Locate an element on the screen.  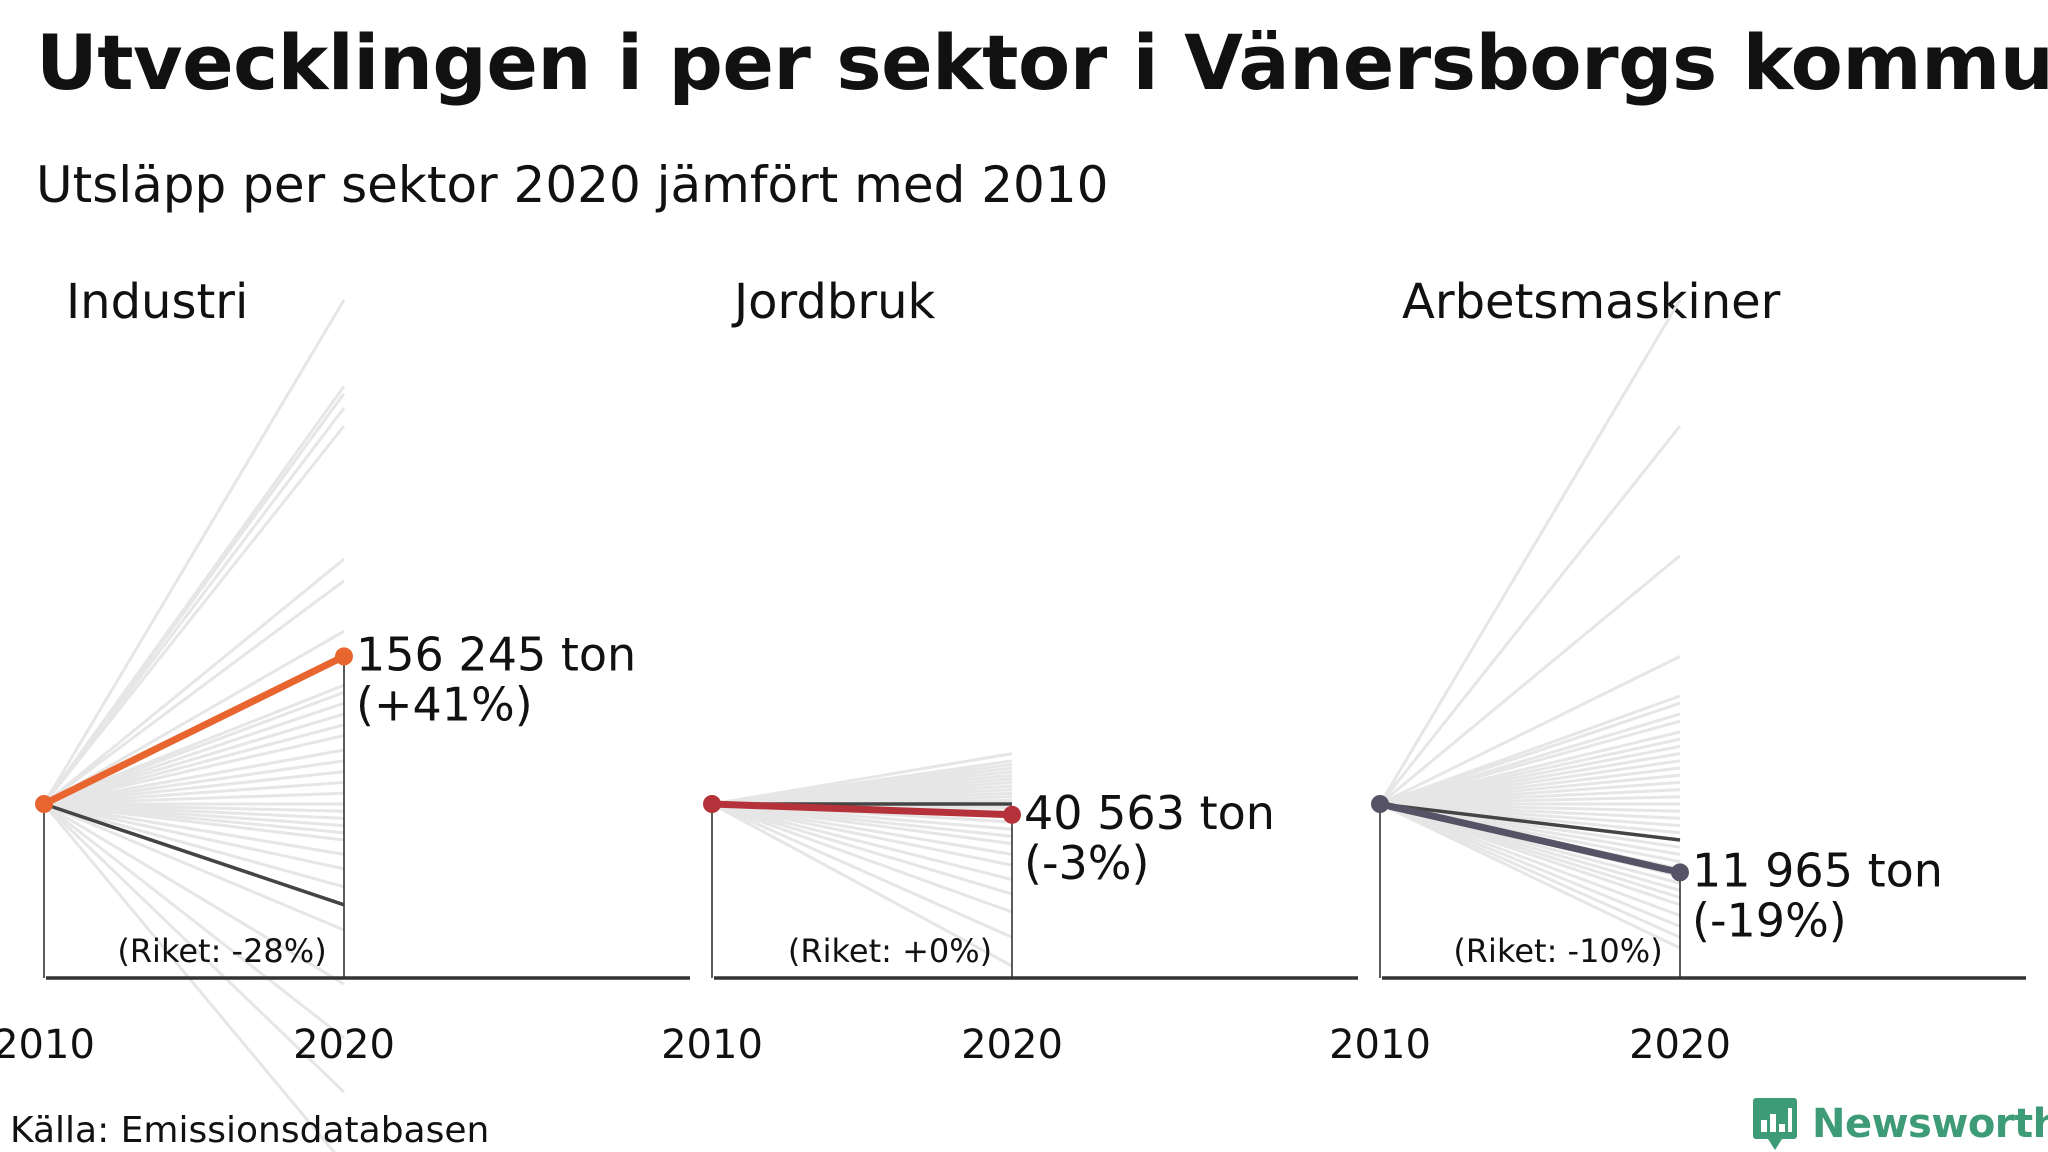
change-label: (-19%) is located at coordinates (1769, 920).